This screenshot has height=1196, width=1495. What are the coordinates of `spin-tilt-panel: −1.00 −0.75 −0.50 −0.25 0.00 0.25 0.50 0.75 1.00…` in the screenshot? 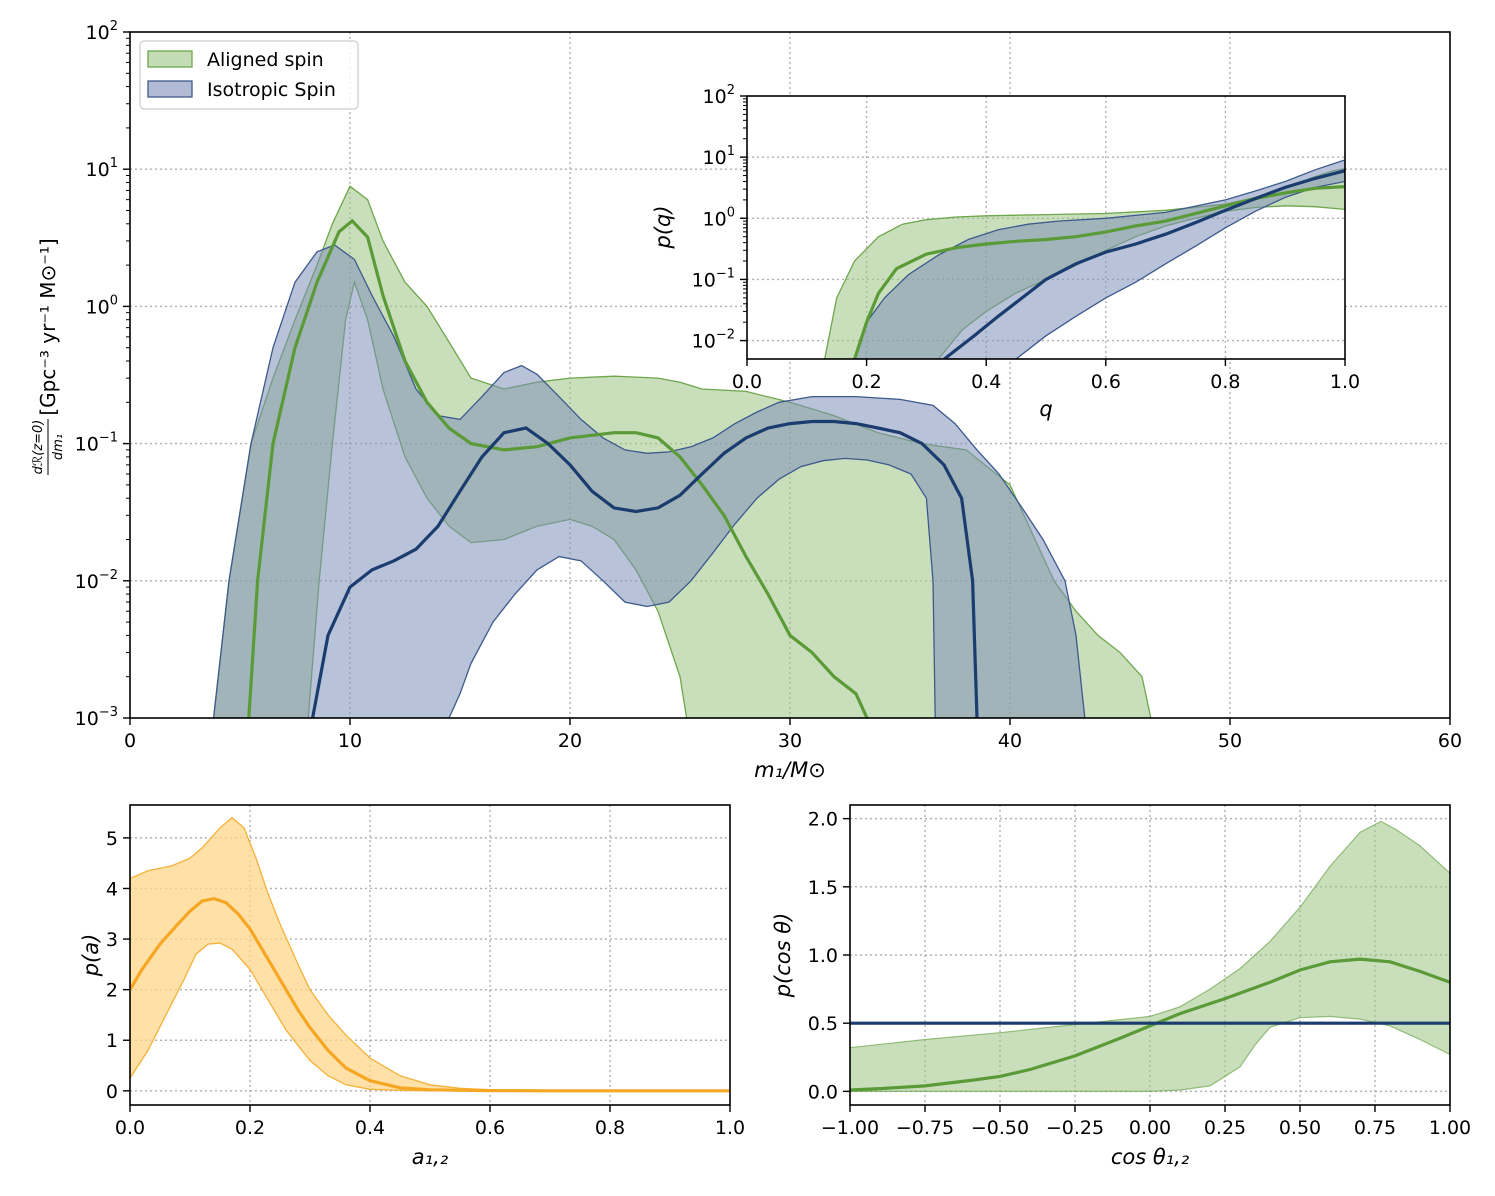 It's located at (1121, 986).